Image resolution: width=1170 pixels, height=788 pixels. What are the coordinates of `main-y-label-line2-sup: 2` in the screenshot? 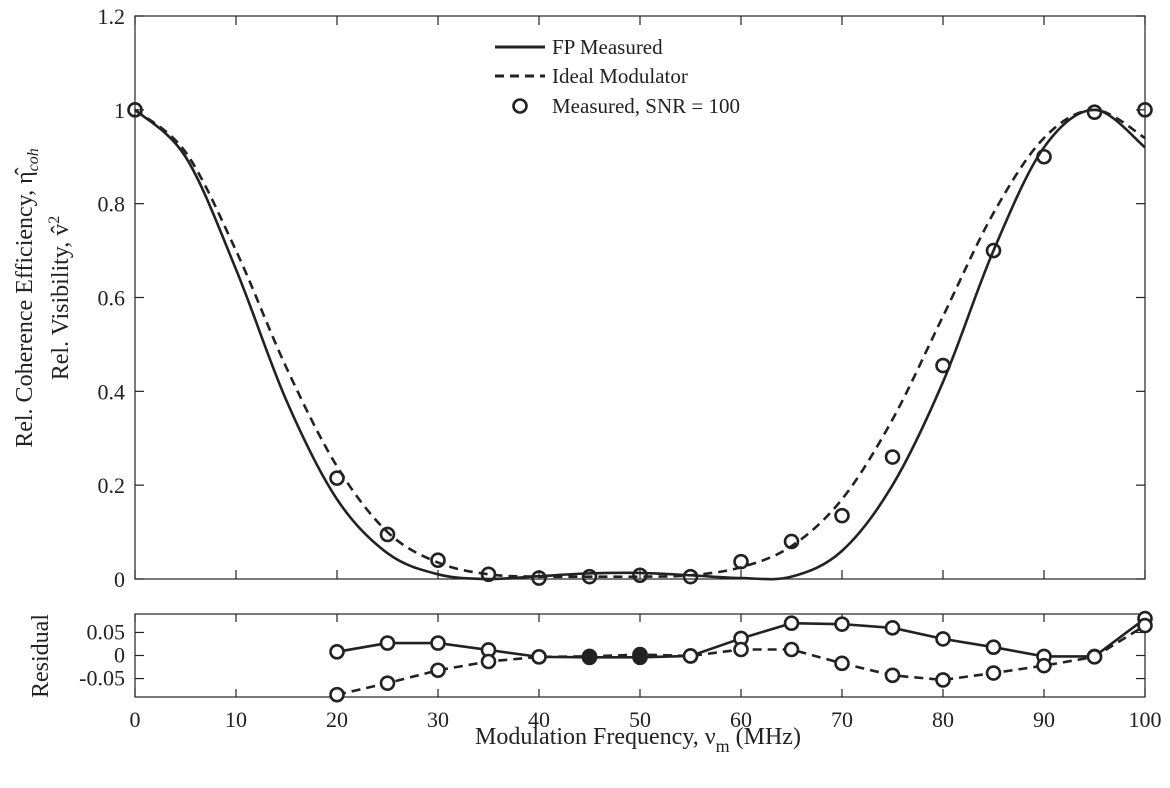 It's located at (54, 220).